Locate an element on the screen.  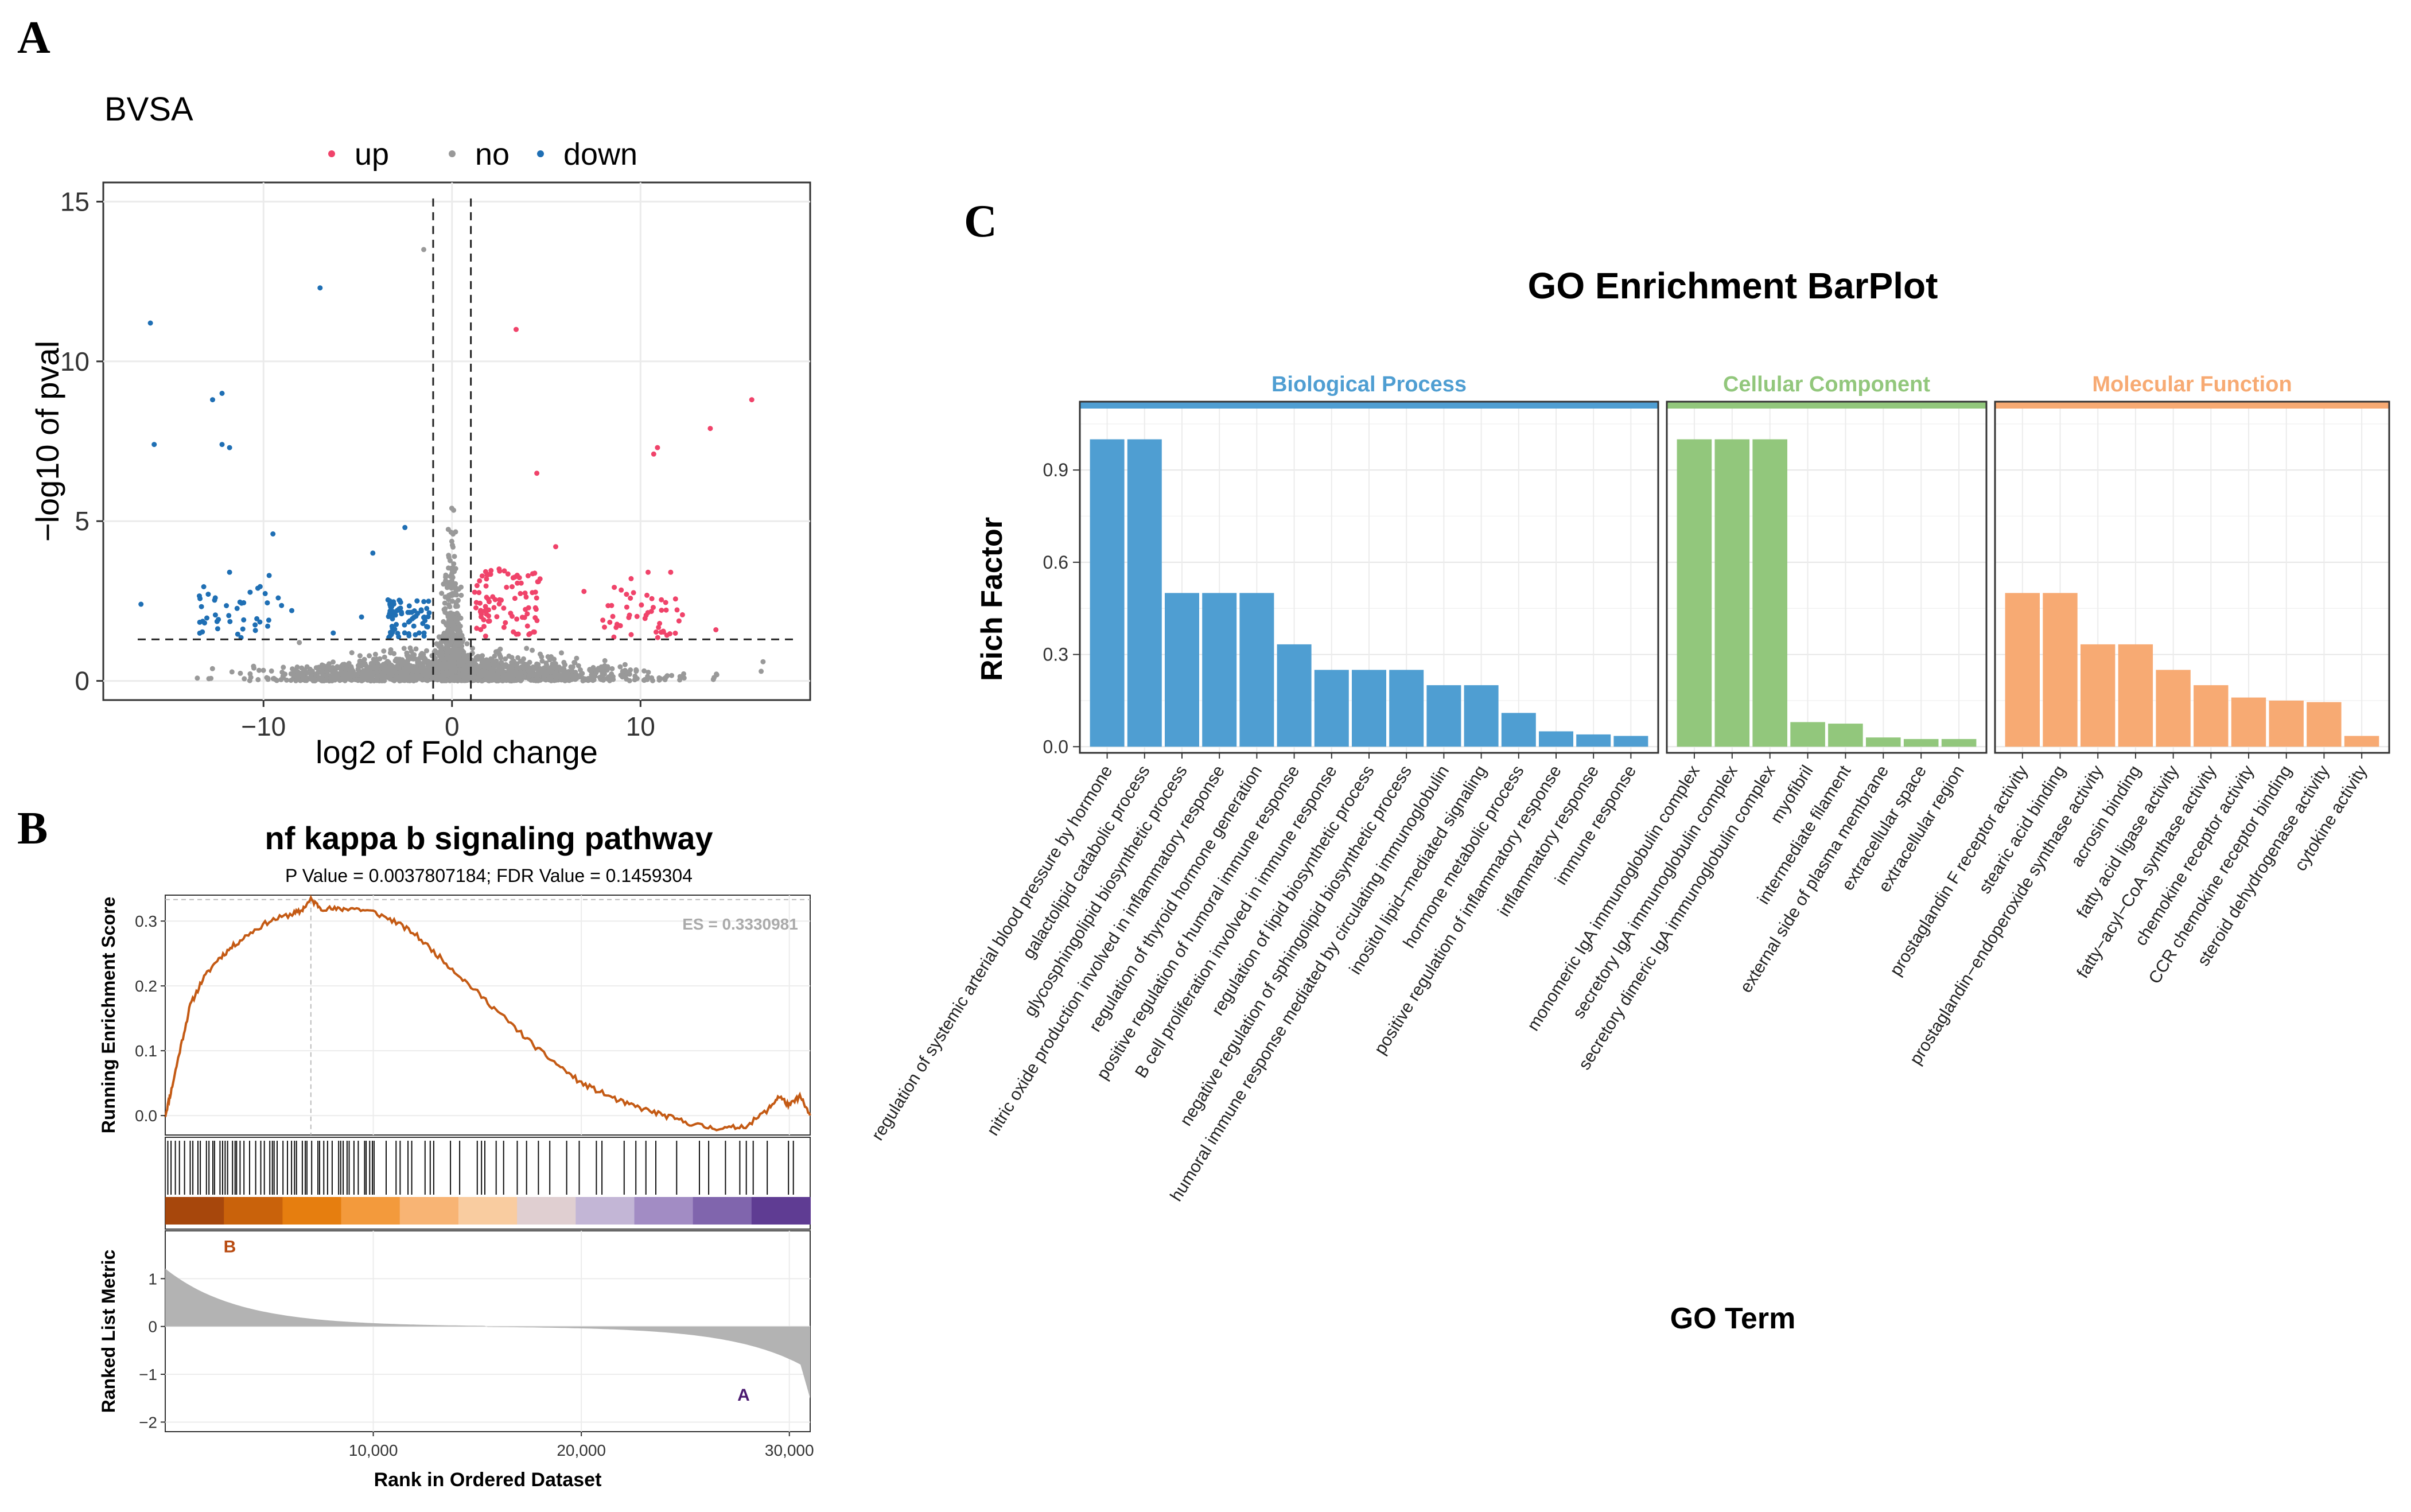
go-facet-border-molecular-function is located at coordinates (2192, 577).